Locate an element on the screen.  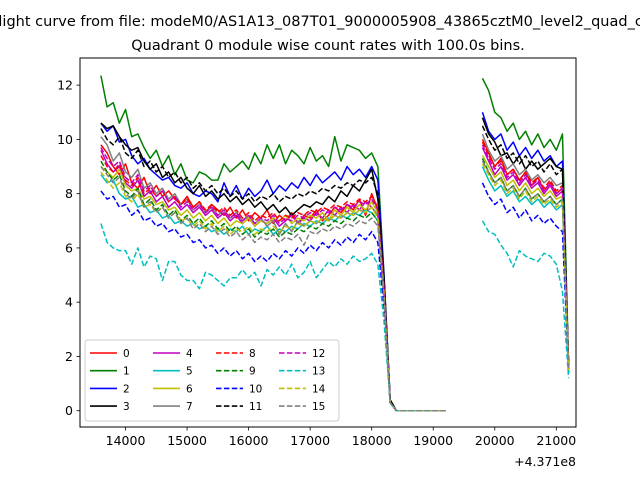
x-tick-label-20000: 20000 is located at coordinates (495, 440).